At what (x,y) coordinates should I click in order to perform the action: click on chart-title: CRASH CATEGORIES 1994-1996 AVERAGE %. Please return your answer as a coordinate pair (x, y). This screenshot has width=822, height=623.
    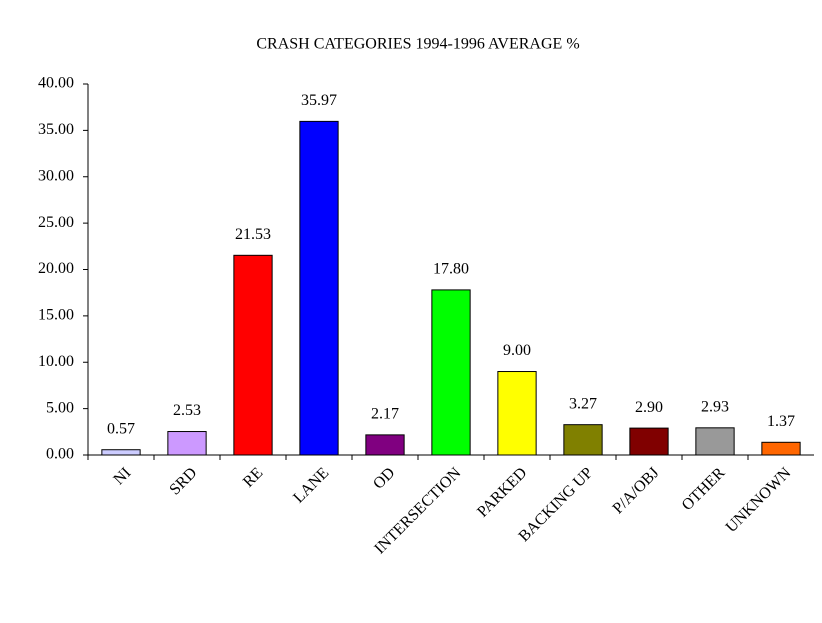
    Looking at the image, I should click on (417, 44).